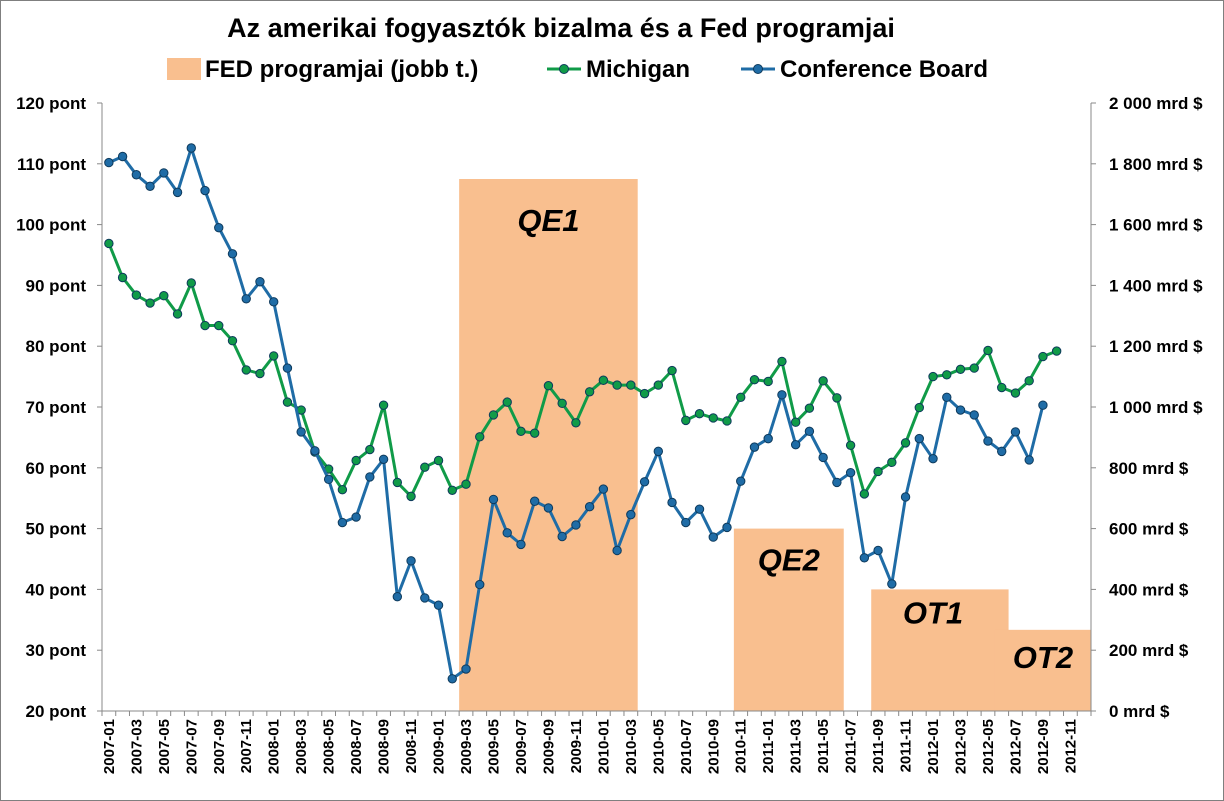 Image resolution: width=1224 pixels, height=801 pixels. What do you see at coordinates (1156, 346) in the screenshot?
I see `y-right-tick-label: 1 200 mrd $` at bounding box center [1156, 346].